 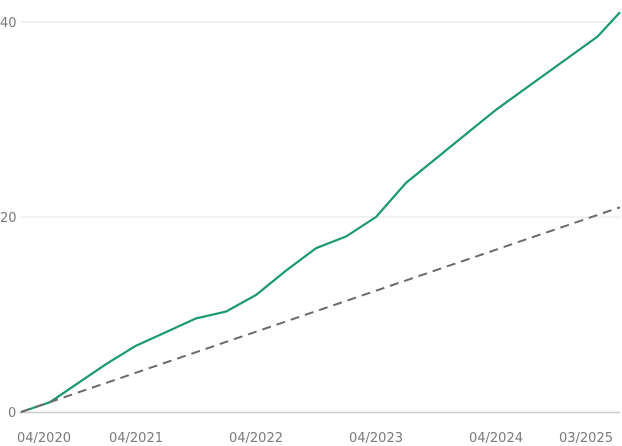 I want to click on x-tick-label-5: 03/2025, so click(x=586, y=438).